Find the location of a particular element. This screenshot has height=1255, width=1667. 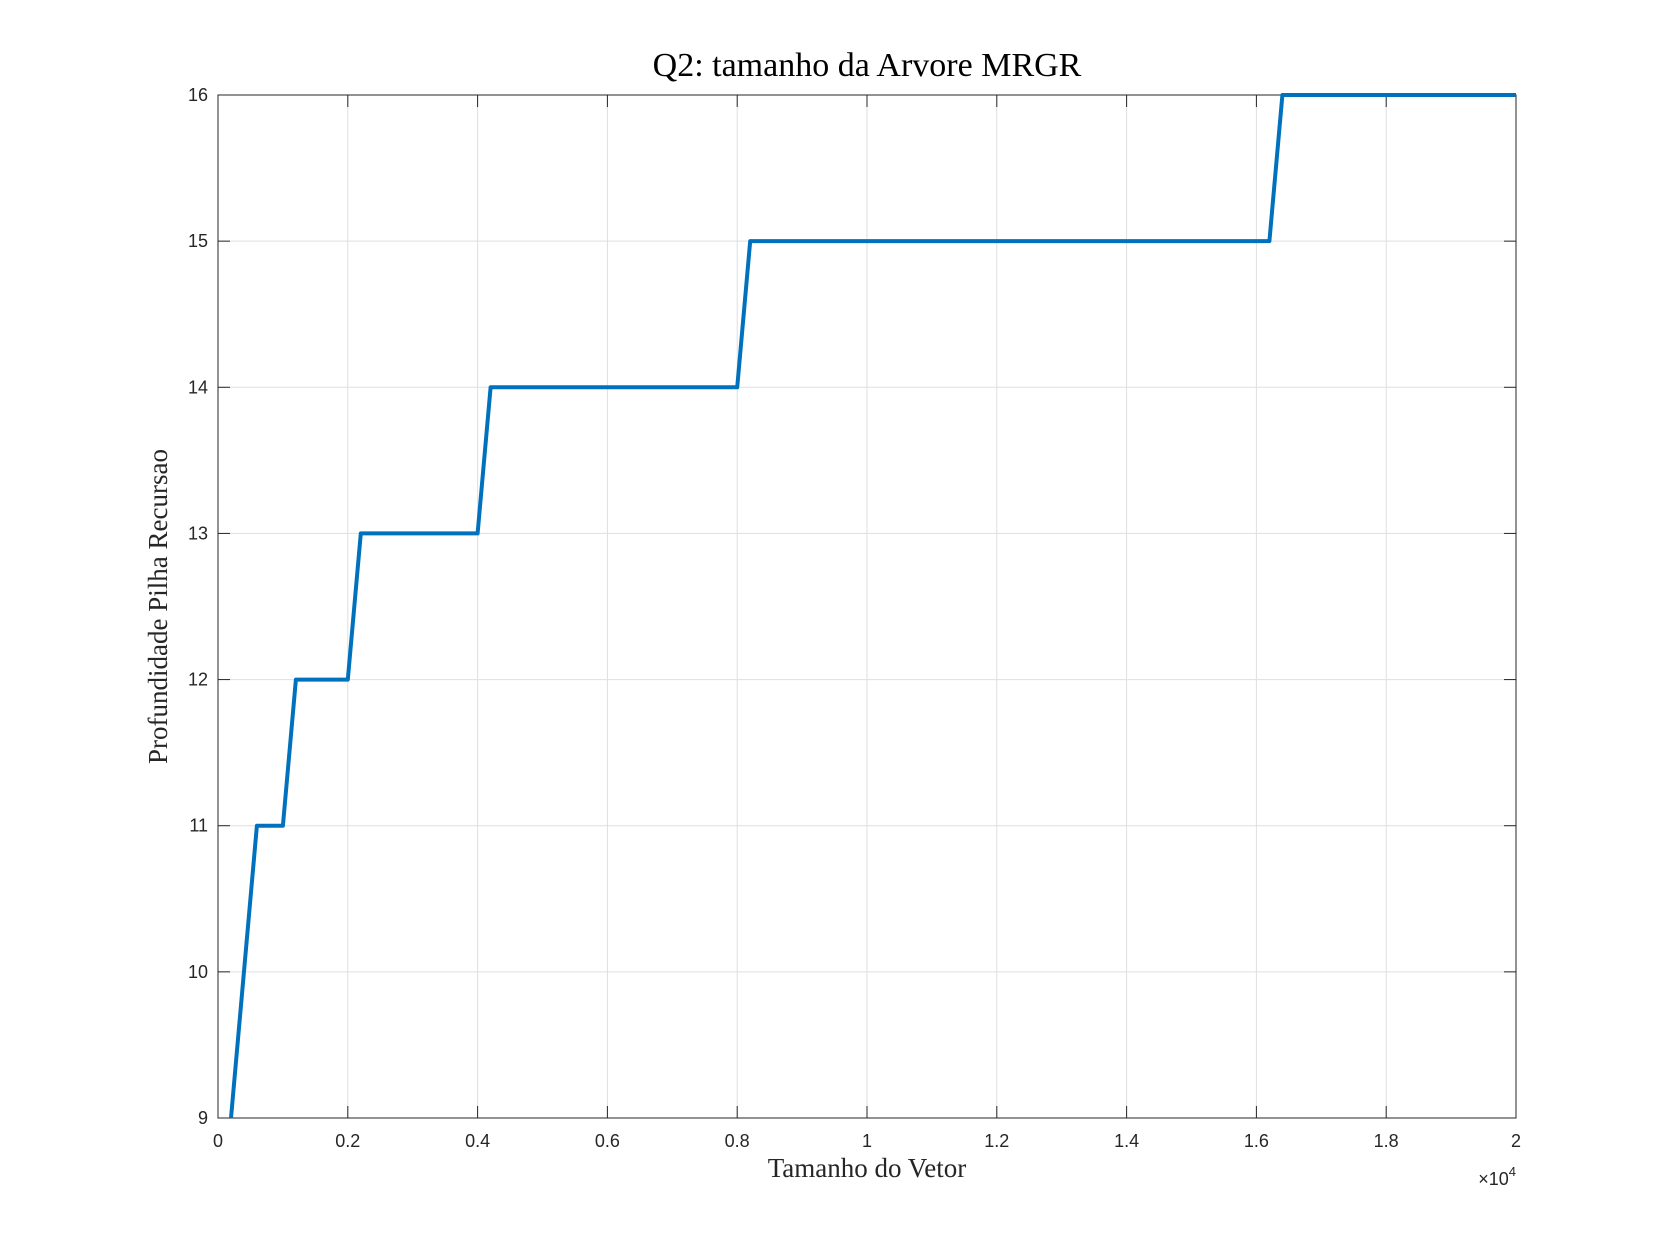

x-axis-label: Tamanho do Vetor is located at coordinates (867, 1168).